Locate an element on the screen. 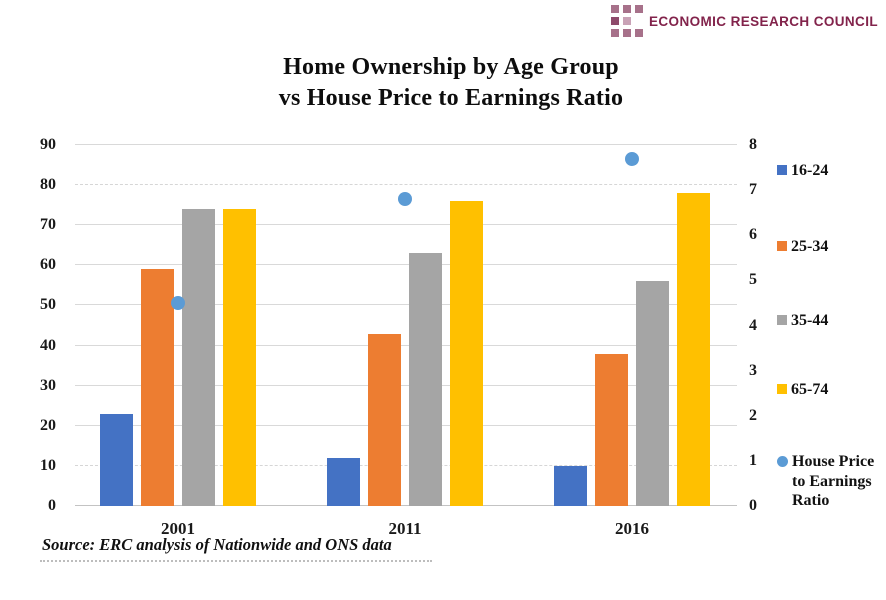  x-axis-label-2016: 2016 is located at coordinates (632, 528).